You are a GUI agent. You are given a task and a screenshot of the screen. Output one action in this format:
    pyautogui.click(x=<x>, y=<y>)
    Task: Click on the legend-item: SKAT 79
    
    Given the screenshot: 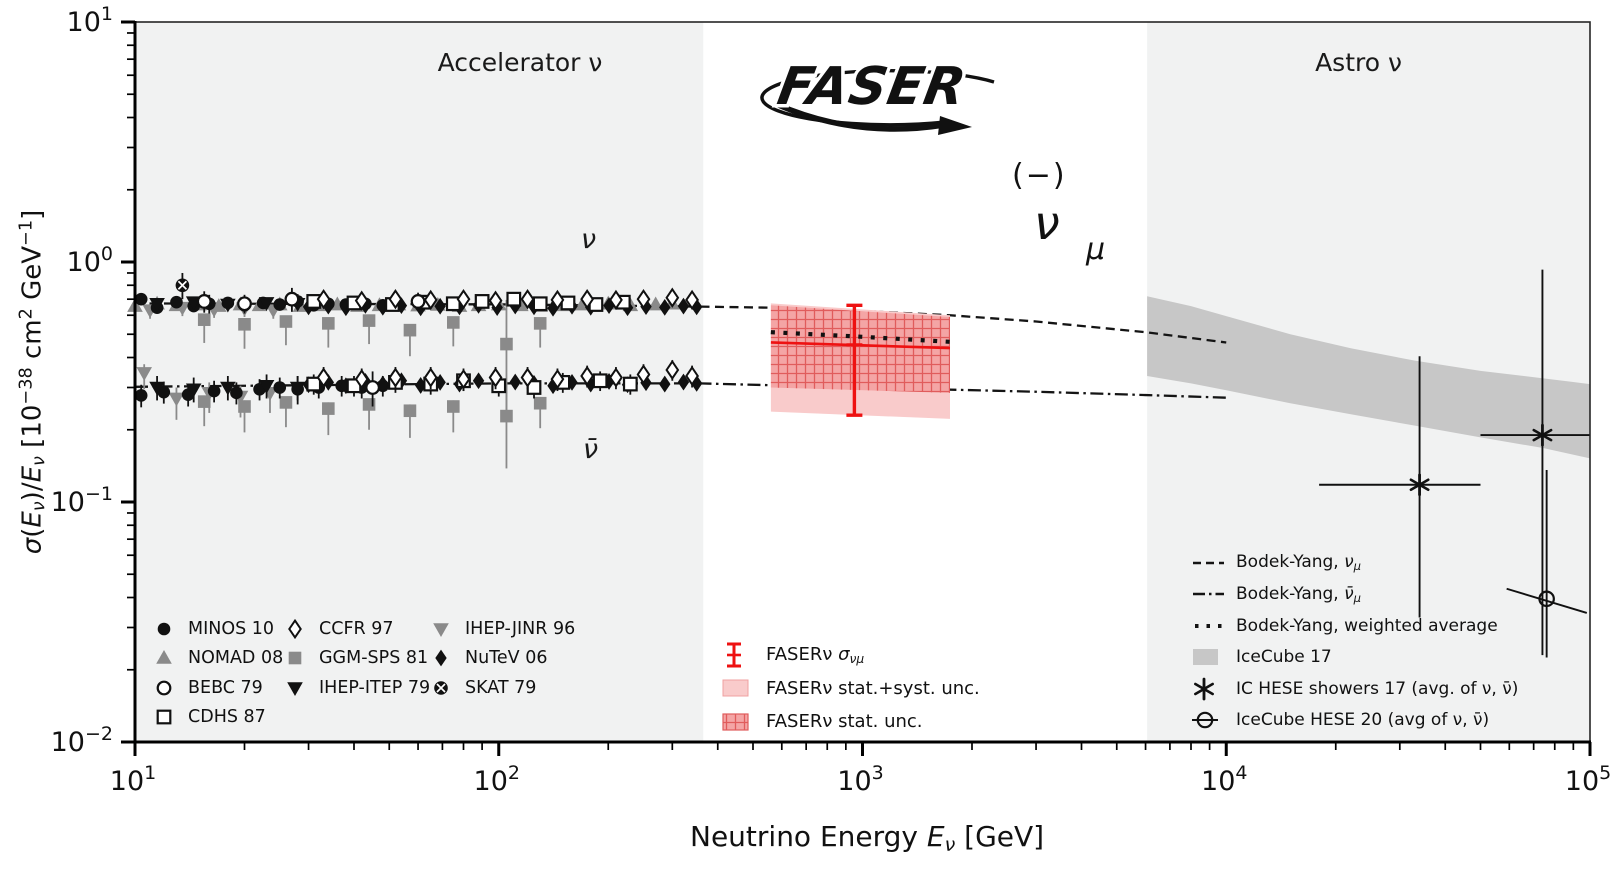 What is the action you would take?
    pyautogui.click(x=529, y=688)
    